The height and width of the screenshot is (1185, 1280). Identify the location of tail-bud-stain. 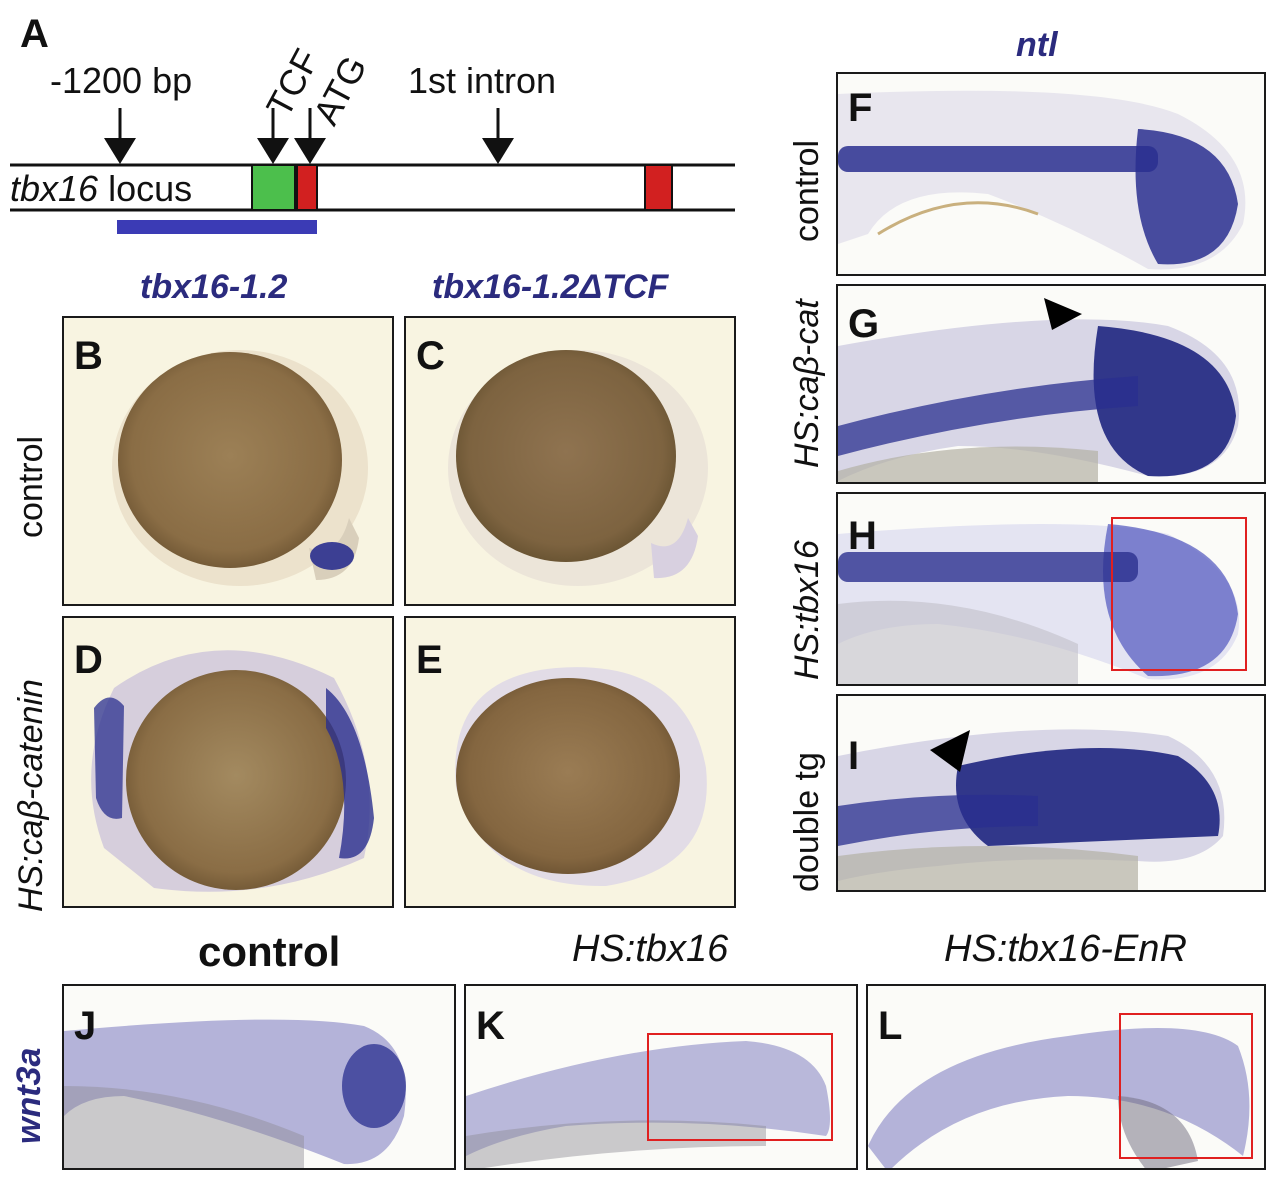
(374, 1086).